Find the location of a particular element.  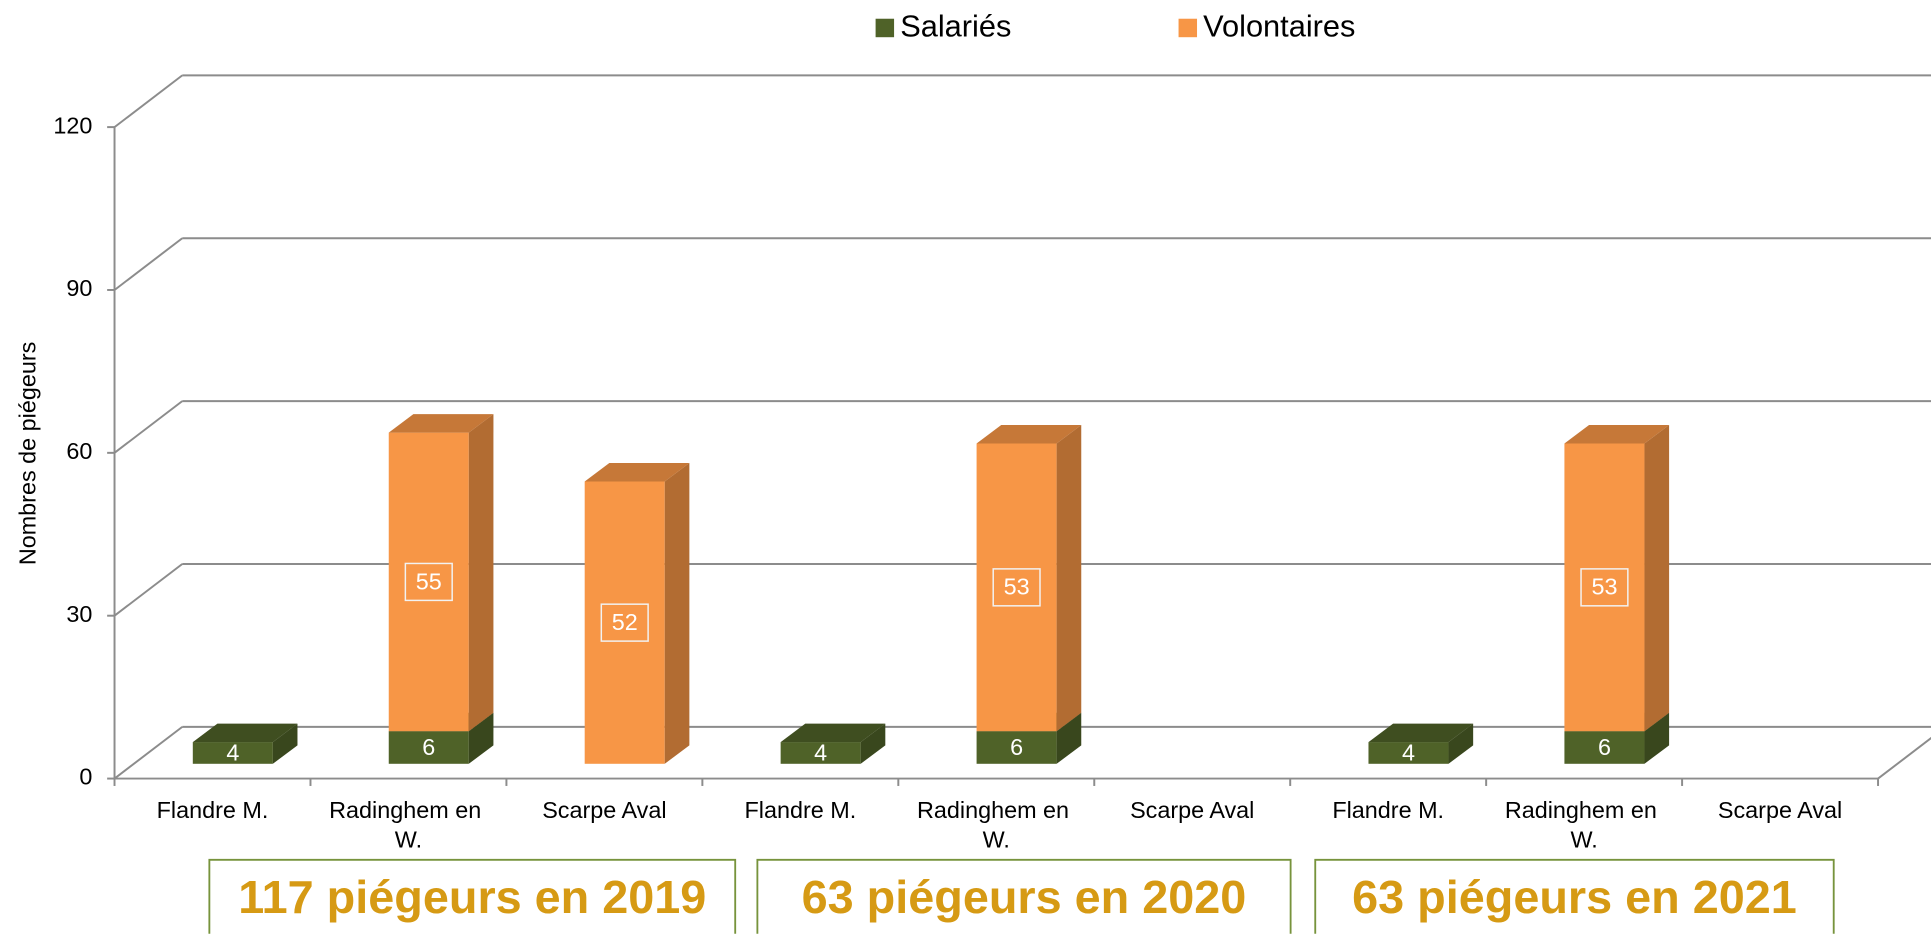

annotation: 117 piégeurs en 2019 is located at coordinates (472, 897).